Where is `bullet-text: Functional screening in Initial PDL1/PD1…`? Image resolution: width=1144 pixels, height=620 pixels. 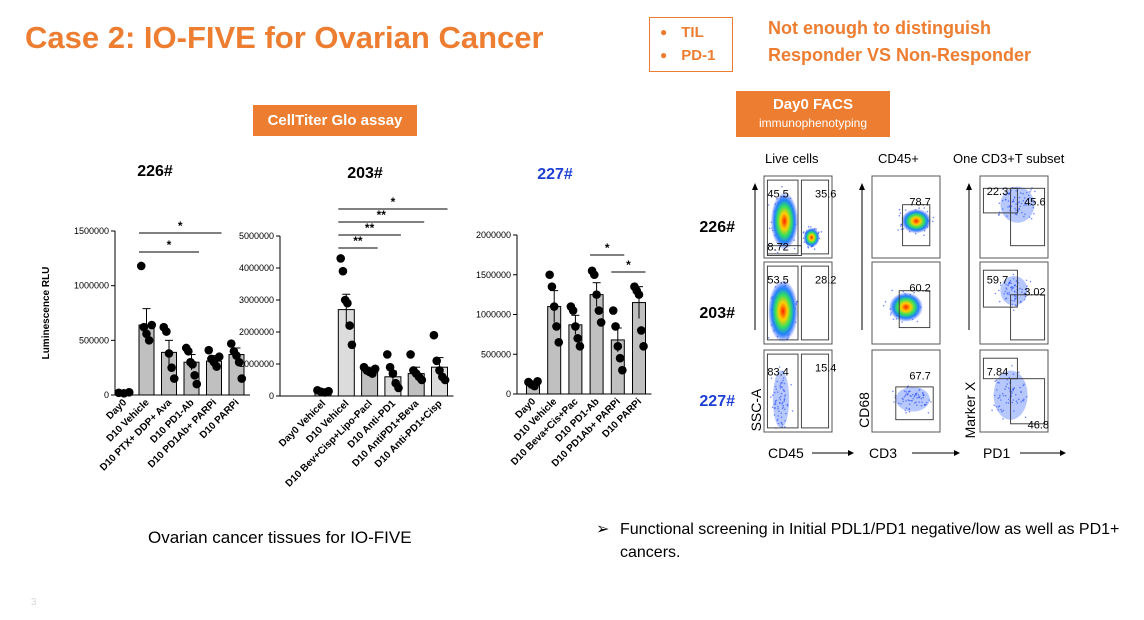 bullet-text: Functional screening in Initial PDL1/PD1… is located at coordinates (870, 541).